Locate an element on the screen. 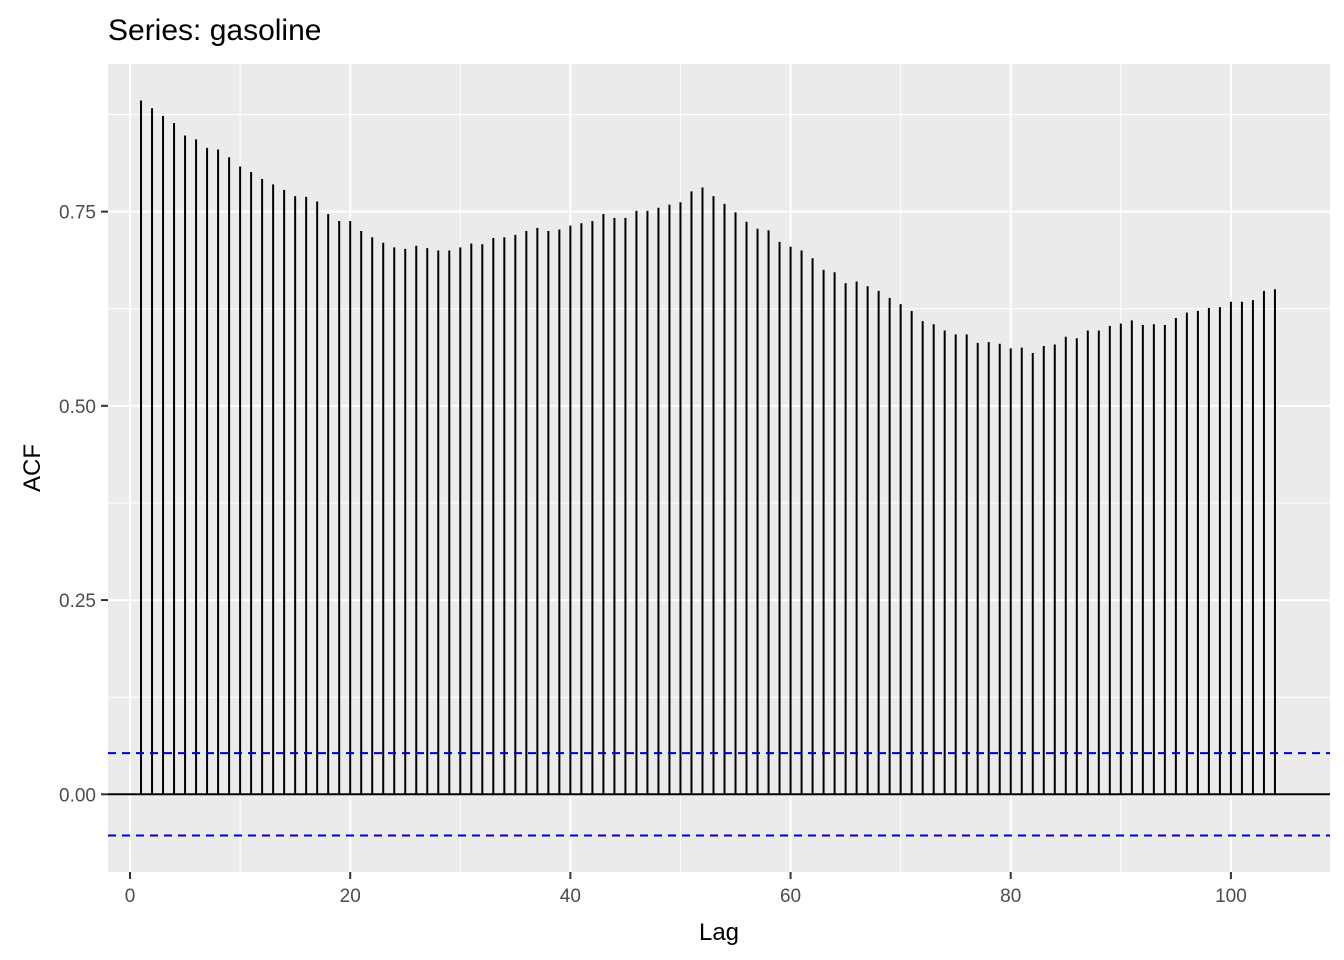 This screenshot has width=1344, height=960. x-tick-label: 80 is located at coordinates (1010, 896).